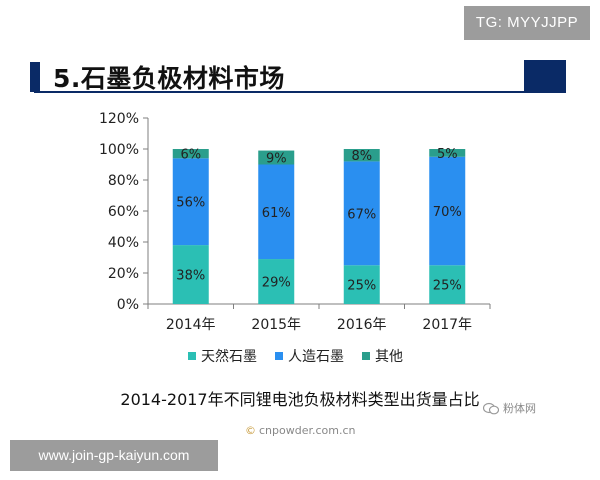  What do you see at coordinates (362, 325) in the screenshot?
I see `x-tick-label: 2016年` at bounding box center [362, 325].